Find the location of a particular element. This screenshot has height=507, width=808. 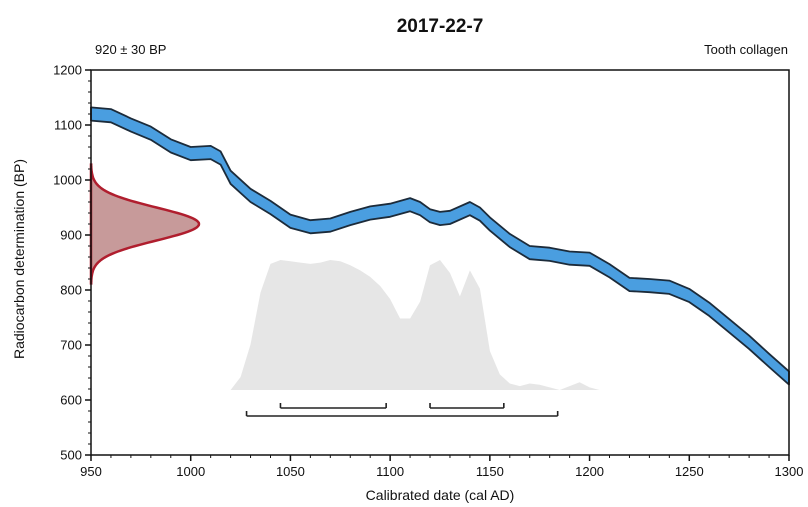

x-tick-label: 1150 is located at coordinates (490, 471).